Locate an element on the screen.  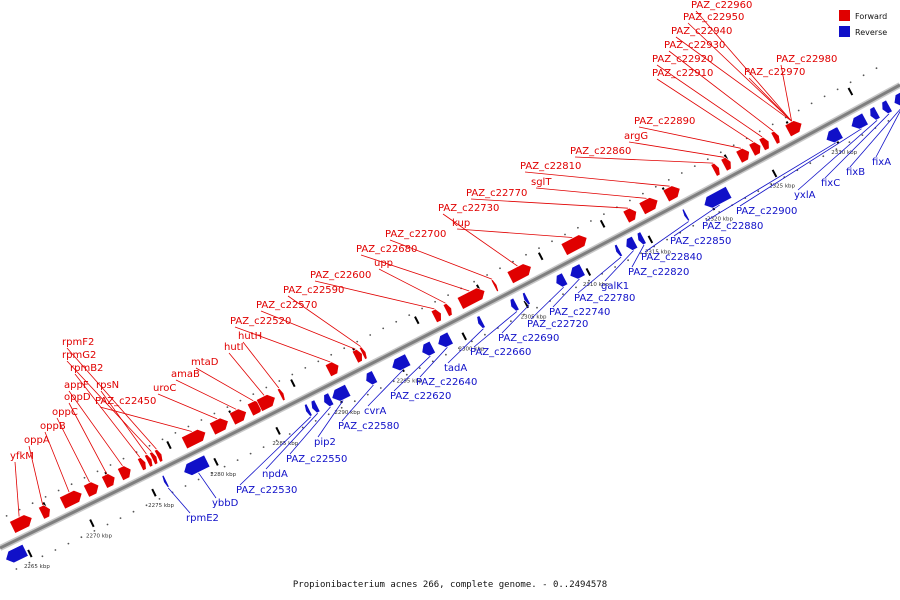
gene-label-forward: kup is located at coordinates (461, 223).